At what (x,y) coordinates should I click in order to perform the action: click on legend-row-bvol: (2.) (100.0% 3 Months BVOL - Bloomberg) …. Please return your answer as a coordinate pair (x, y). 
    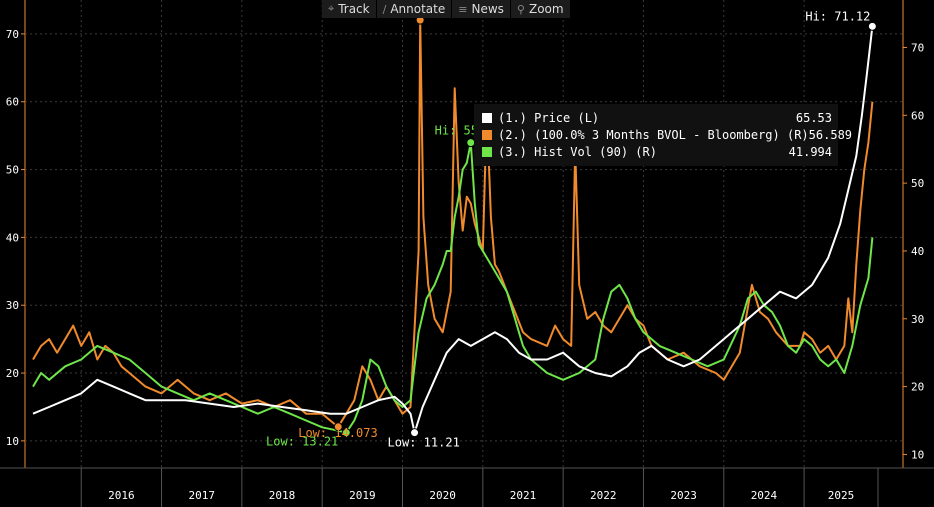
    Looking at the image, I should click on (667, 135).